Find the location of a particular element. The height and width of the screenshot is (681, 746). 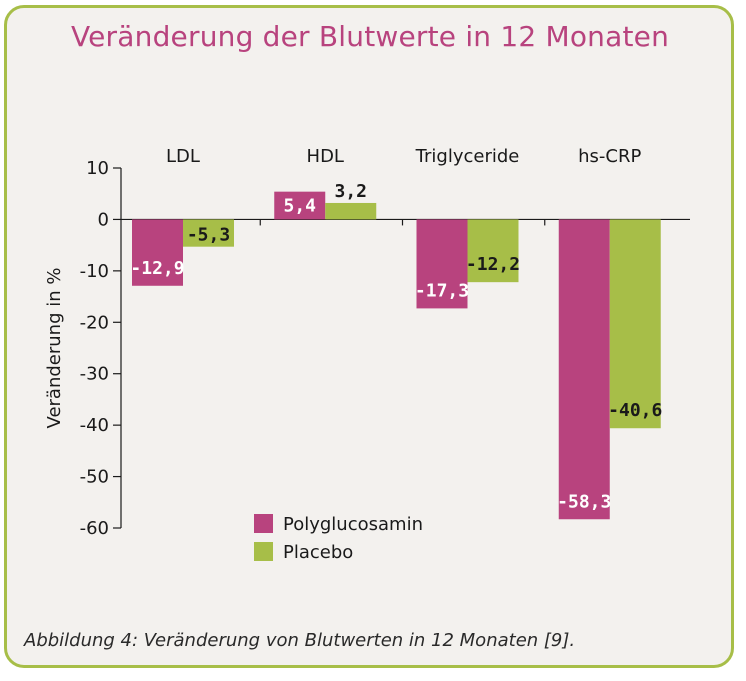

bar-polyglucosamin-hdl is located at coordinates (300, 205).